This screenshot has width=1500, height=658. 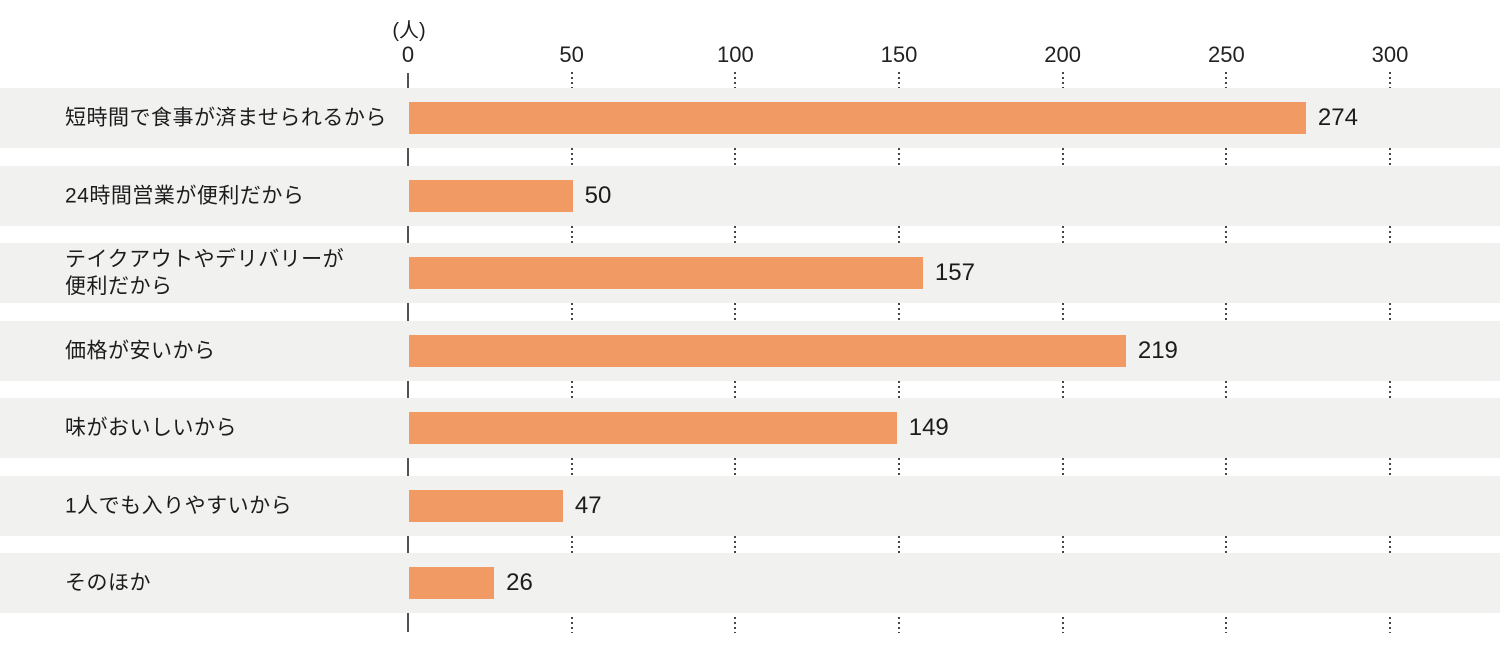 I want to click on axis-tick-label: 0, so click(x=408, y=54).